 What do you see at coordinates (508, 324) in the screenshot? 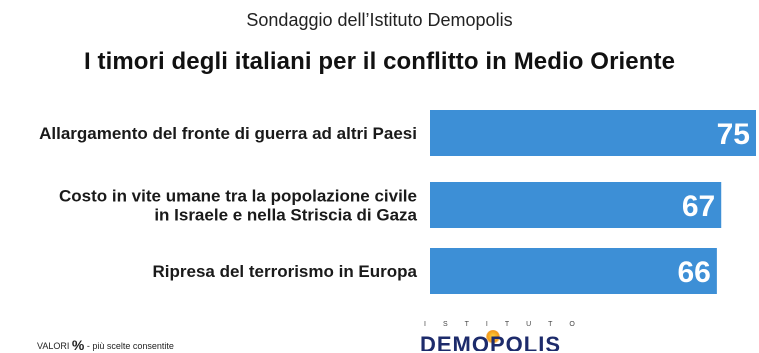
I see `logo-kicker: ISTITUTO` at bounding box center [508, 324].